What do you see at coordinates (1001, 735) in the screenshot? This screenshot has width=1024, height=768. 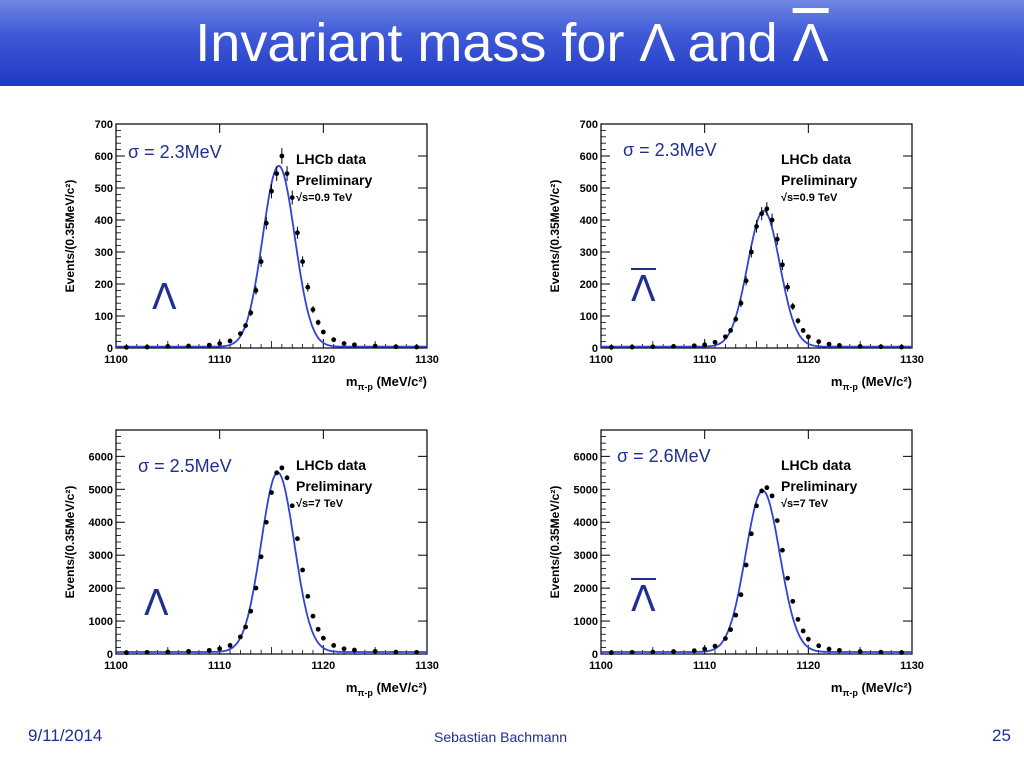 I see `footer-page-number: 25` at bounding box center [1001, 735].